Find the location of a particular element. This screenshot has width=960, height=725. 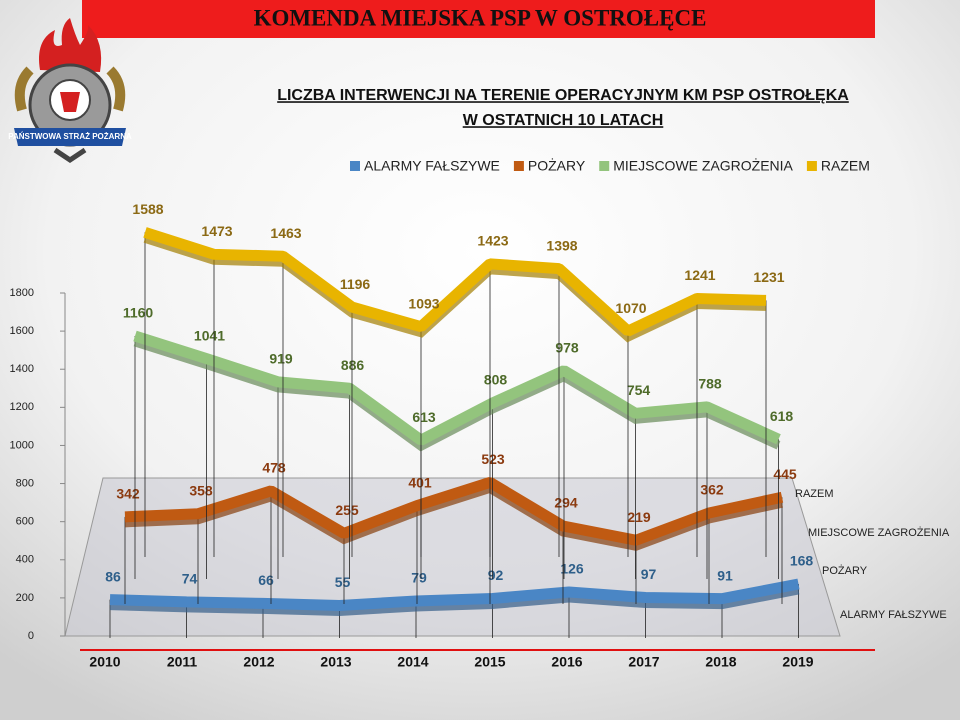

data-label: 358 is located at coordinates (201, 490).